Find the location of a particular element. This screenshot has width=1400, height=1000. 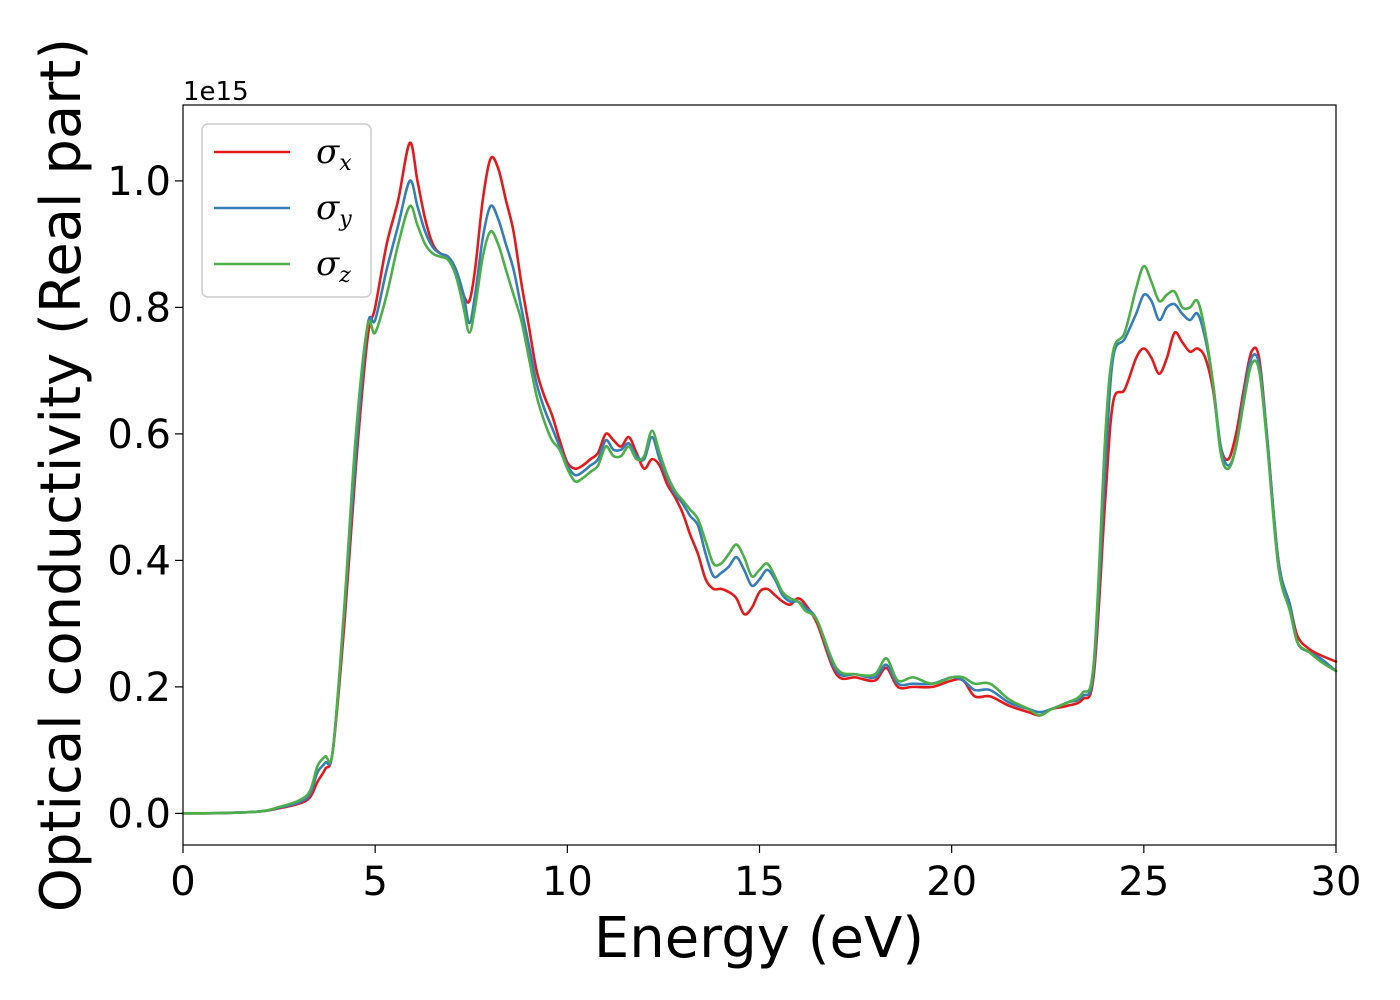

y-tick-label: 0.2 is located at coordinates (139, 688).